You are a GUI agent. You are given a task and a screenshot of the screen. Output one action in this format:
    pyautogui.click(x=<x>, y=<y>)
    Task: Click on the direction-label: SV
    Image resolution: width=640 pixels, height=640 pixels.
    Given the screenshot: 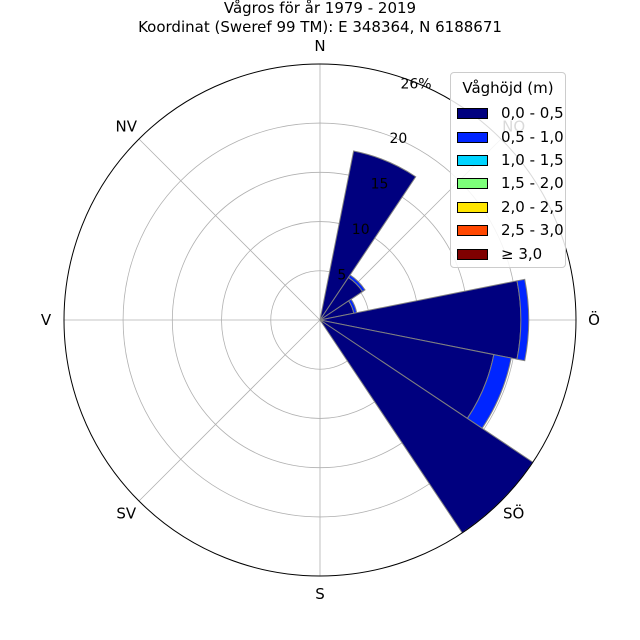 What is the action you would take?
    pyautogui.click(x=126, y=514)
    